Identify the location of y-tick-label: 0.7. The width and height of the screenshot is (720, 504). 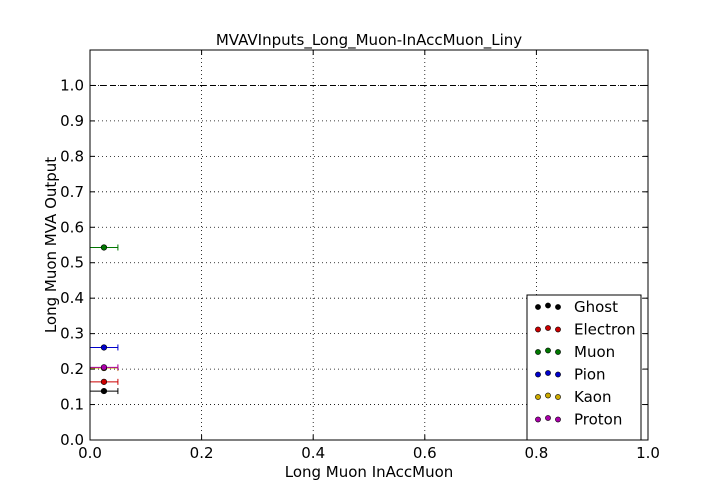
(72, 192).